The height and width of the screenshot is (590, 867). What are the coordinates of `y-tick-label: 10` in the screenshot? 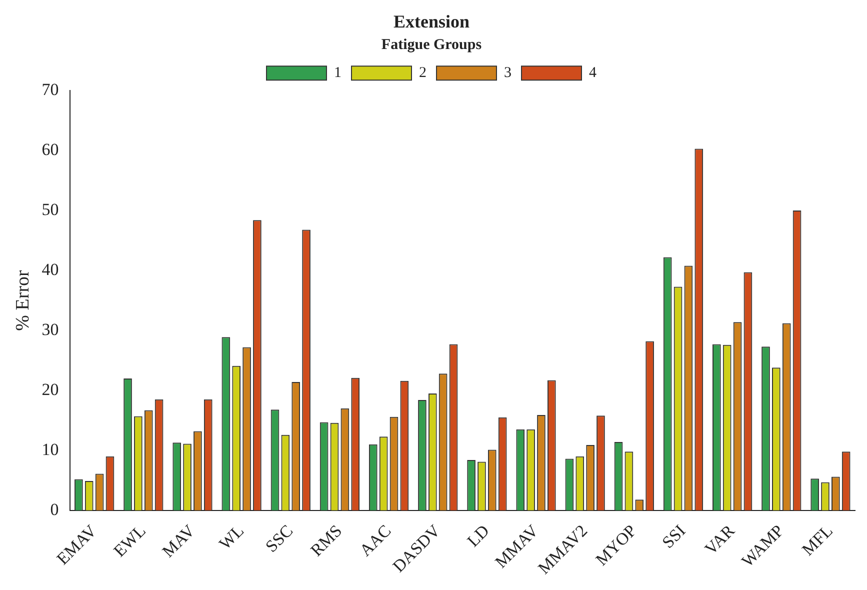 It's located at (50, 449).